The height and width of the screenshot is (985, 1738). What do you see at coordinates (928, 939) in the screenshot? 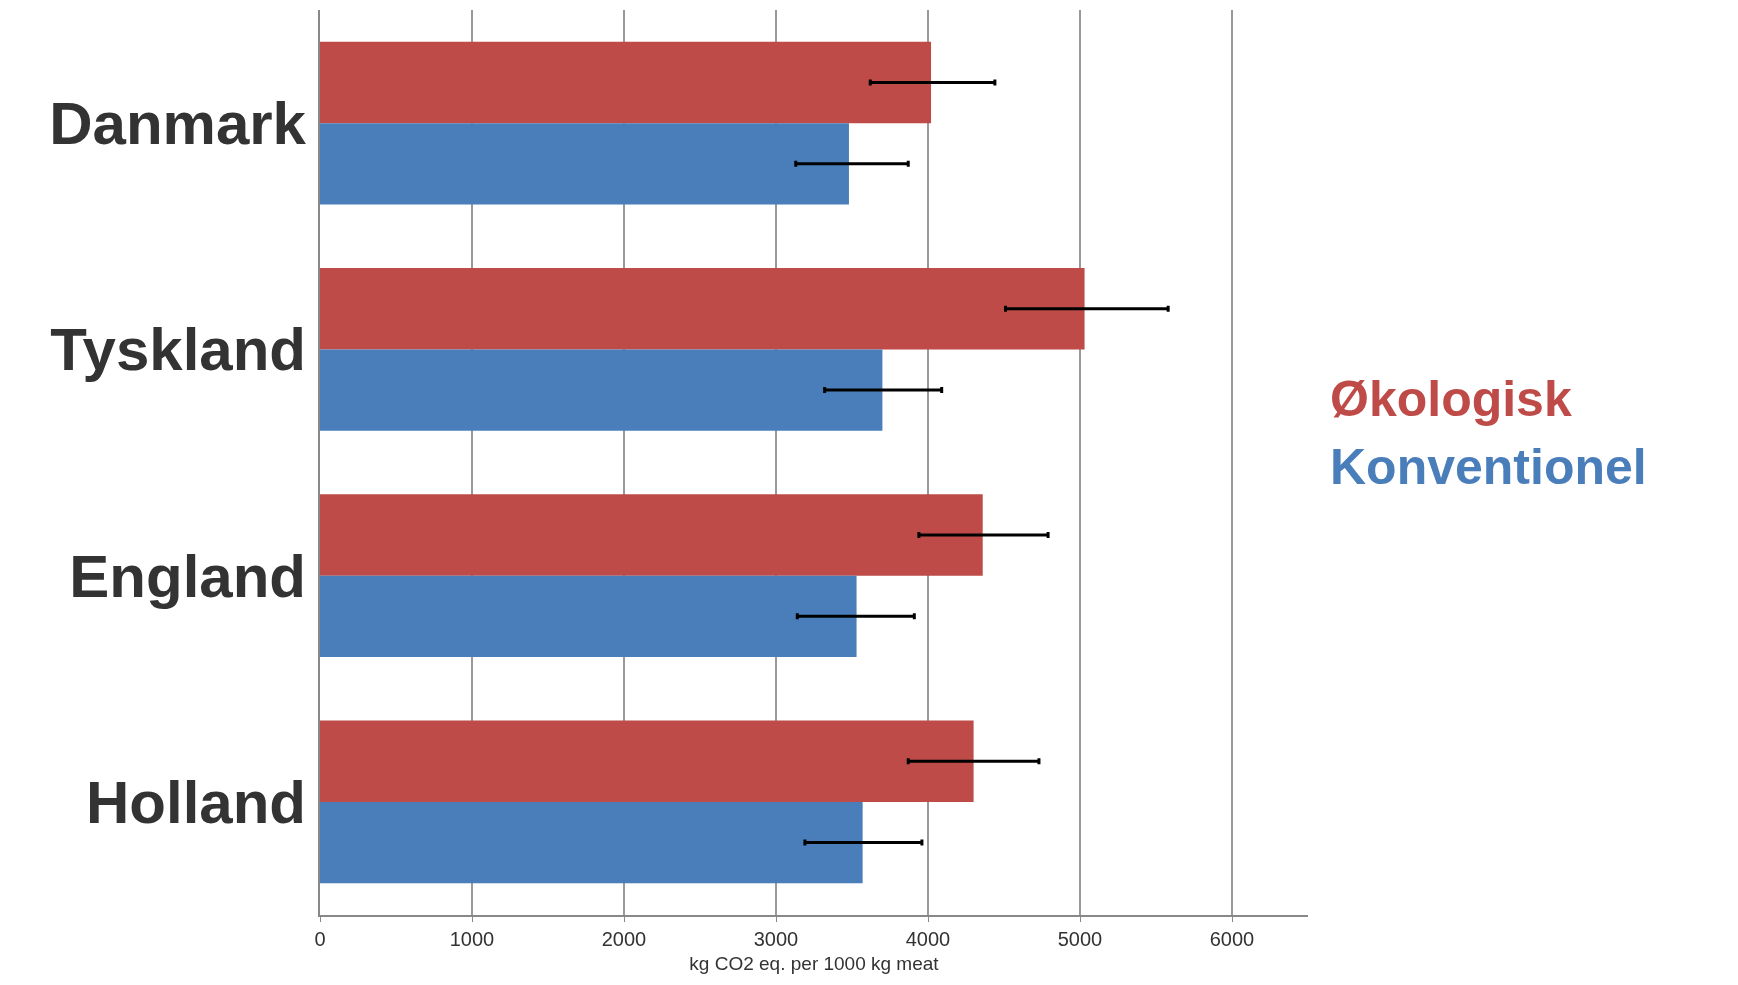
I see `x-tick-label: 4000` at bounding box center [928, 939].